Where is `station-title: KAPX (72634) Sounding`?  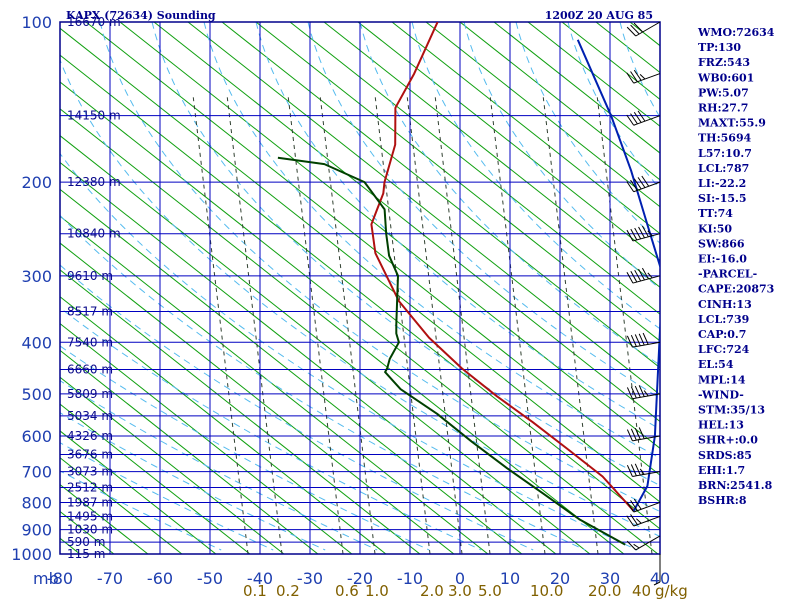 station-title: KAPX (72634) Sounding is located at coordinates (141, 15).